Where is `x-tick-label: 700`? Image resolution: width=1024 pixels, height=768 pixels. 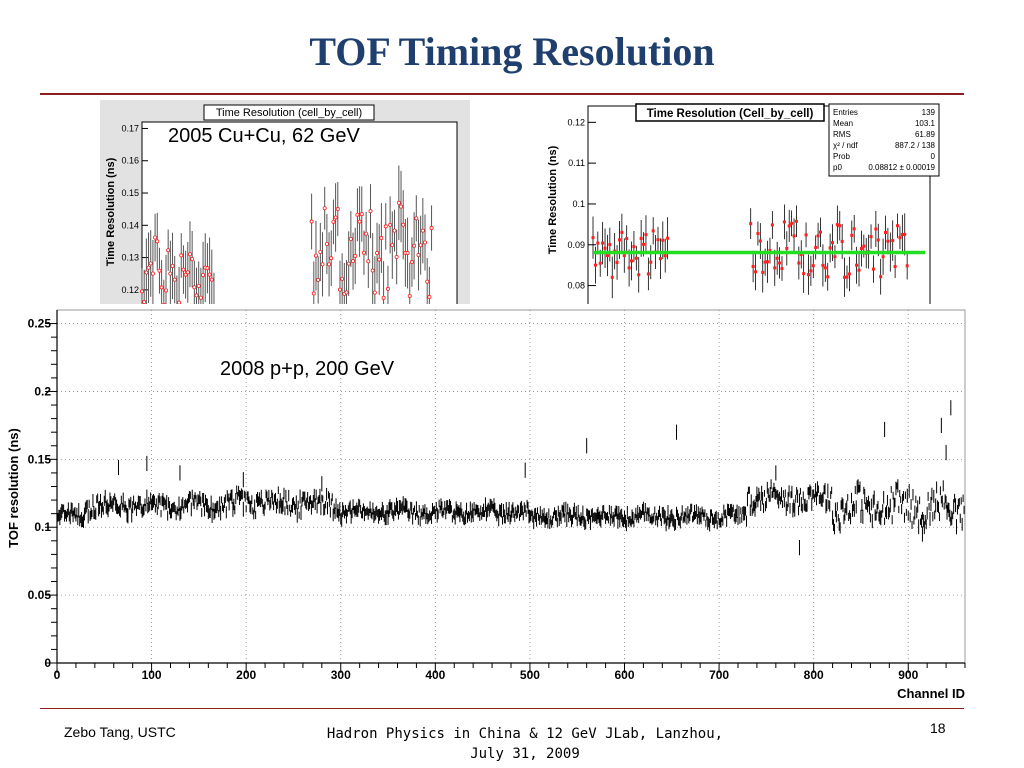
x-tick-label: 700 is located at coordinates (719, 675).